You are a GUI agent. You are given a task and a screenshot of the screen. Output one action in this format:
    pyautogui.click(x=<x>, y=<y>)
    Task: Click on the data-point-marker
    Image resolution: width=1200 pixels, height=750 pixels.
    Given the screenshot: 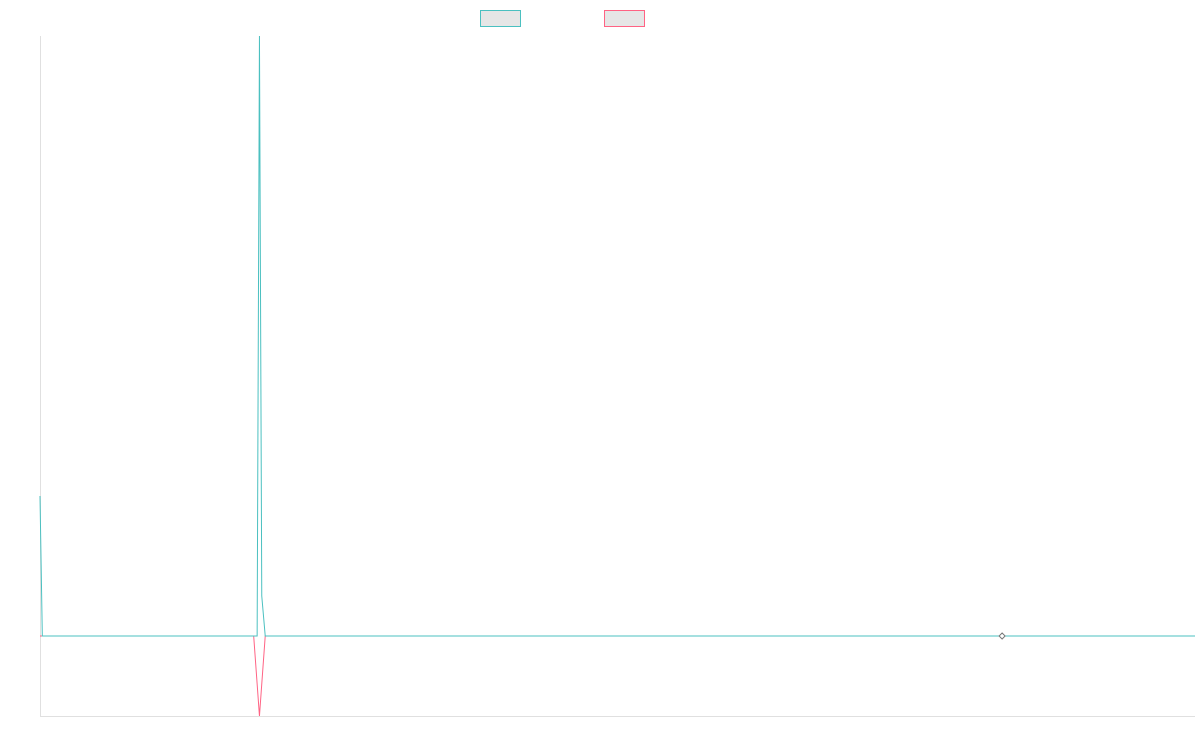 What is the action you would take?
    pyautogui.click(x=1002, y=636)
    